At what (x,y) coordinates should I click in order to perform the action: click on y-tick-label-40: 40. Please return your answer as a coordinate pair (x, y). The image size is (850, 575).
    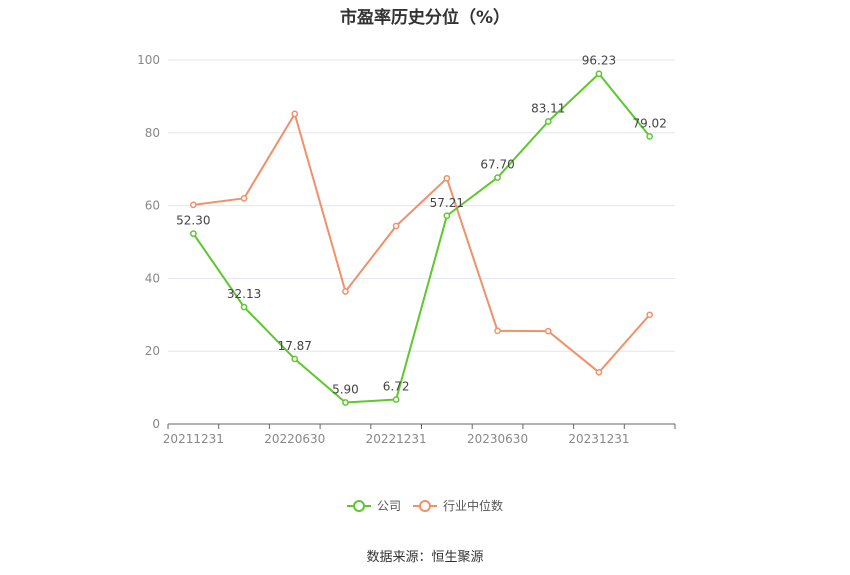
    Looking at the image, I should click on (152, 278).